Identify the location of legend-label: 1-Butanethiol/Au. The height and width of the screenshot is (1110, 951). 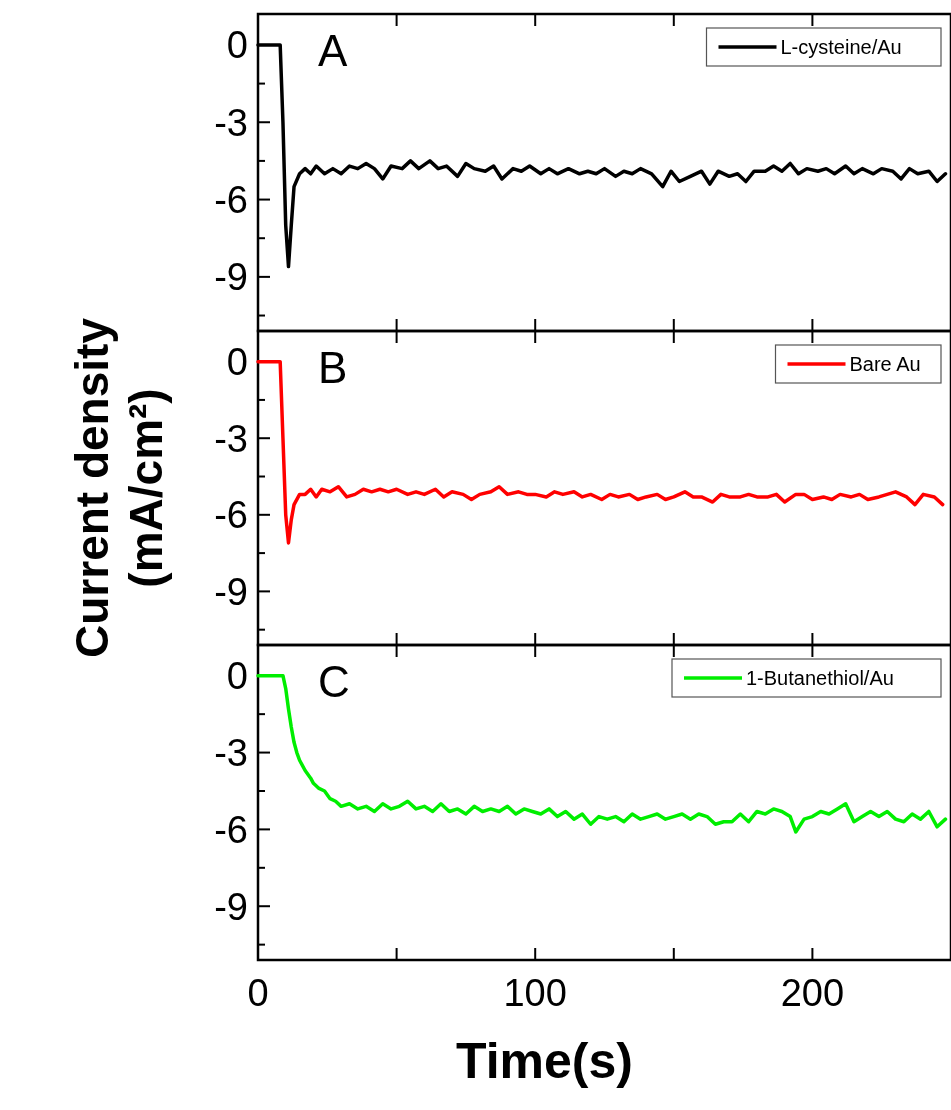
(820, 678).